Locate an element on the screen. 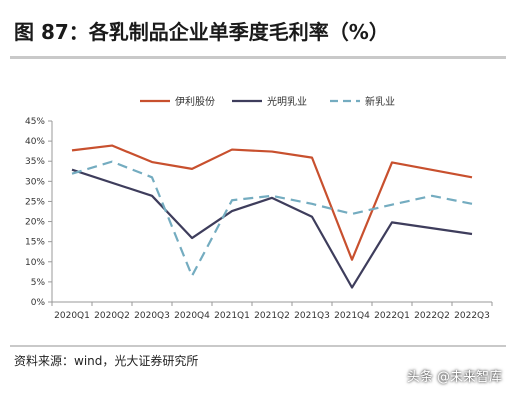 The width and height of the screenshot is (516, 400). legend-label-1: 伊利股份 is located at coordinates (195, 102).